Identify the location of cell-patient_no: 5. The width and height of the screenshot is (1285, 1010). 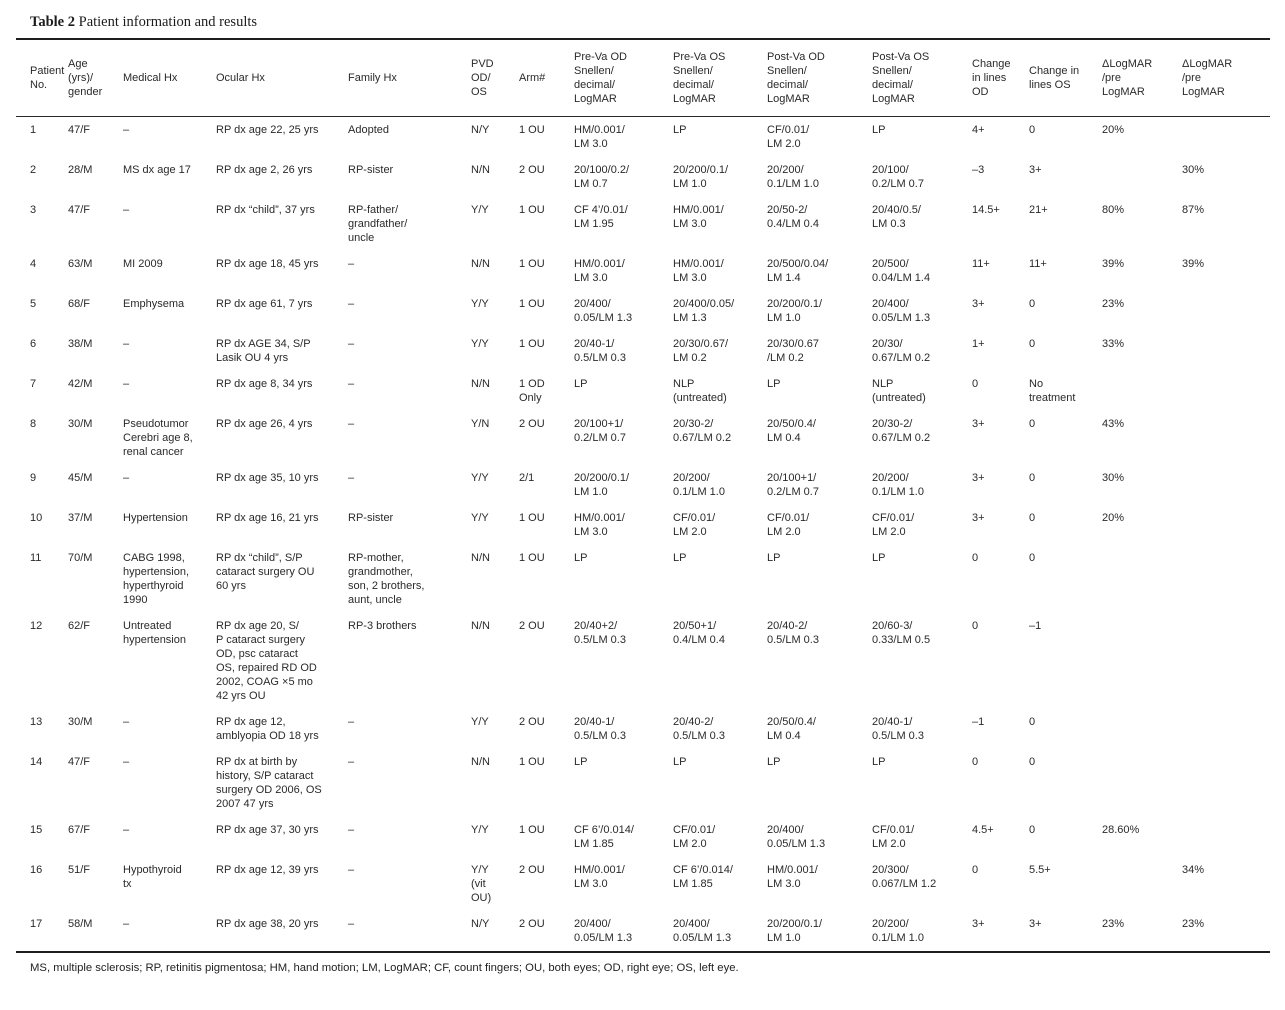
(33, 304).